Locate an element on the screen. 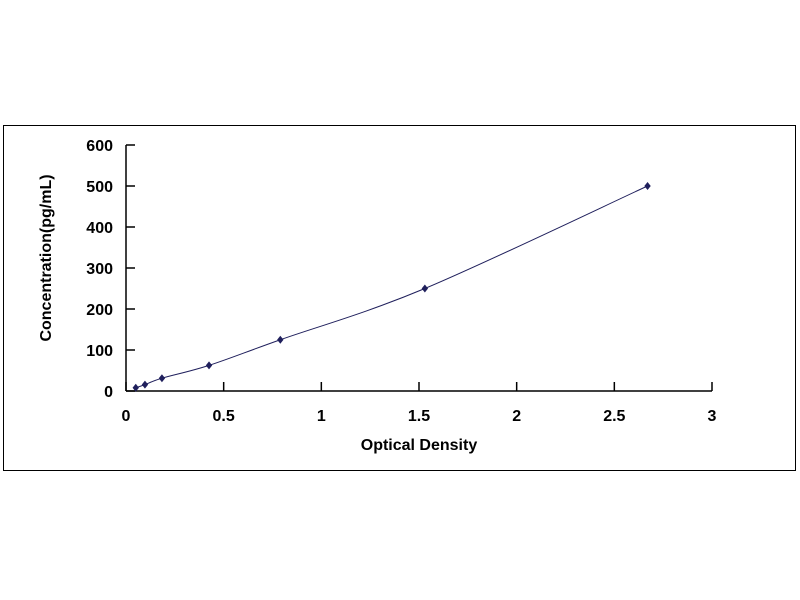 This screenshot has height=600, width=800. y-tick-label: 0 is located at coordinates (108, 392).